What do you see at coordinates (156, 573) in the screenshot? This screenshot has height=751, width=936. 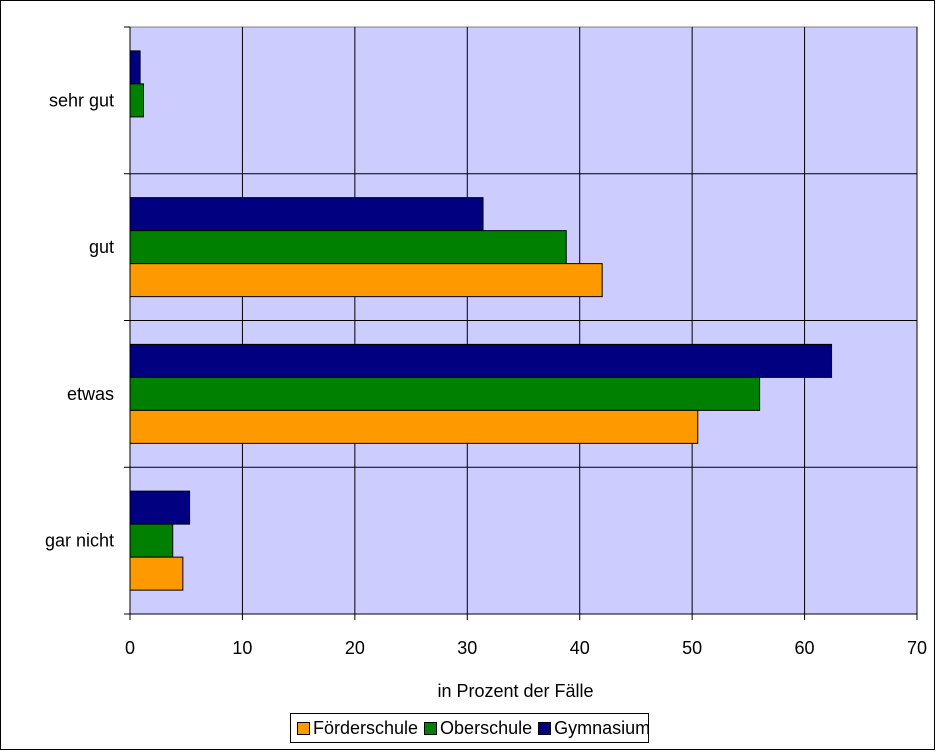 I see `bar-förderschule-gar-nicht` at bounding box center [156, 573].